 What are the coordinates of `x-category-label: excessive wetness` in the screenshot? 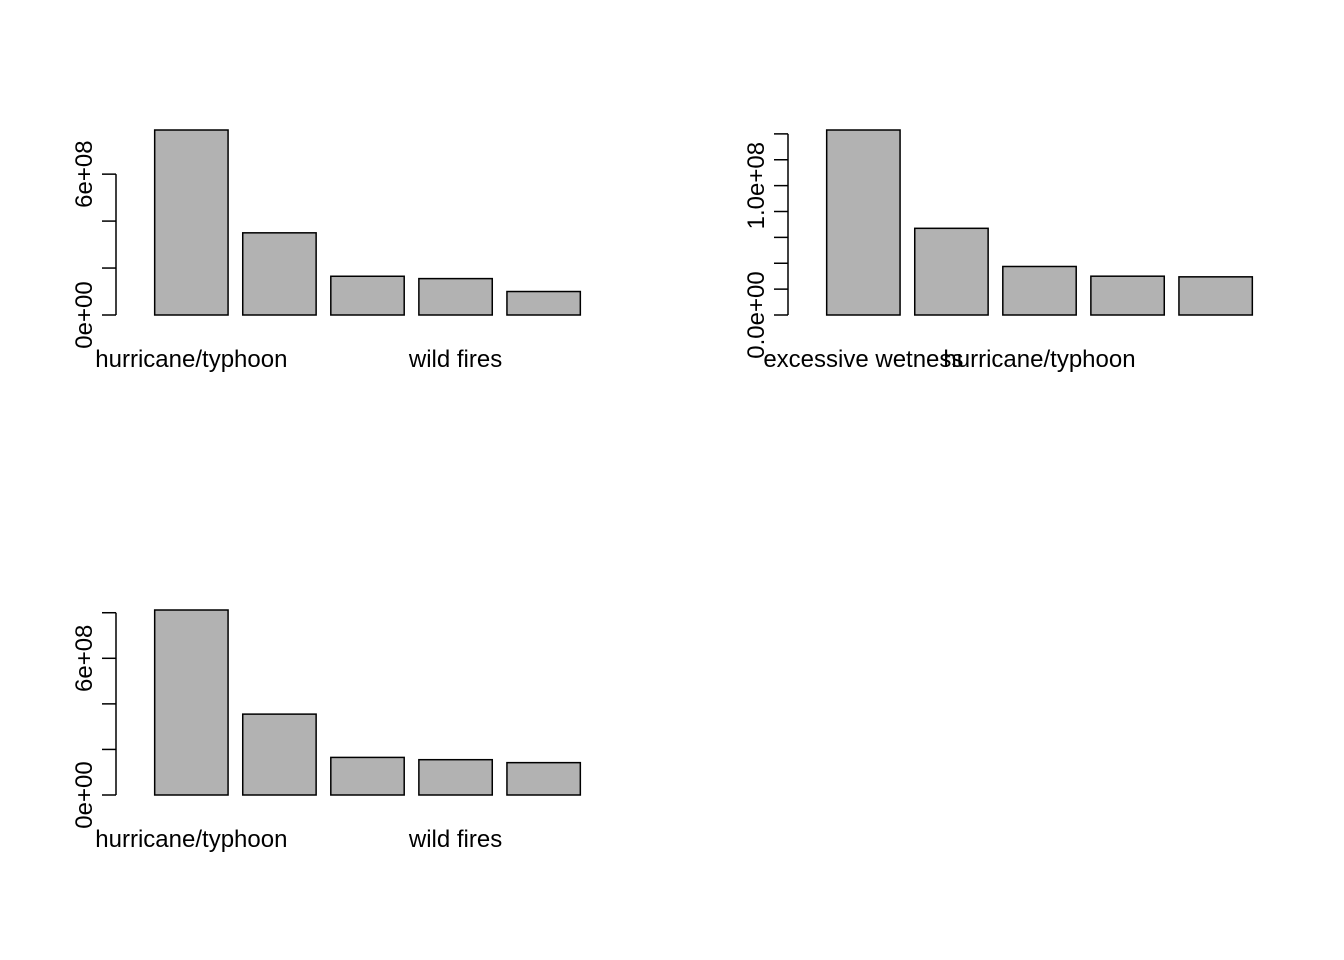 It's located at (863, 359).